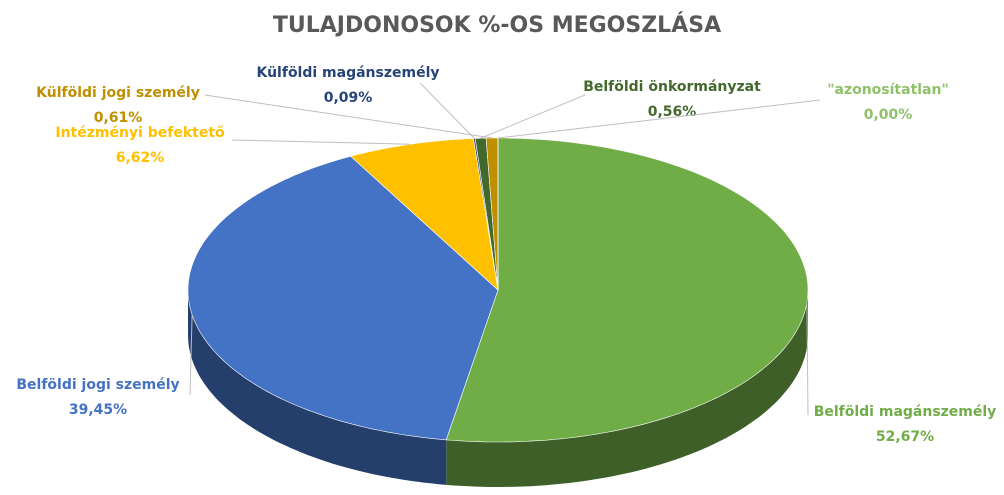  I want to click on category-label: Belföldi önkormányzat, so click(672, 87).